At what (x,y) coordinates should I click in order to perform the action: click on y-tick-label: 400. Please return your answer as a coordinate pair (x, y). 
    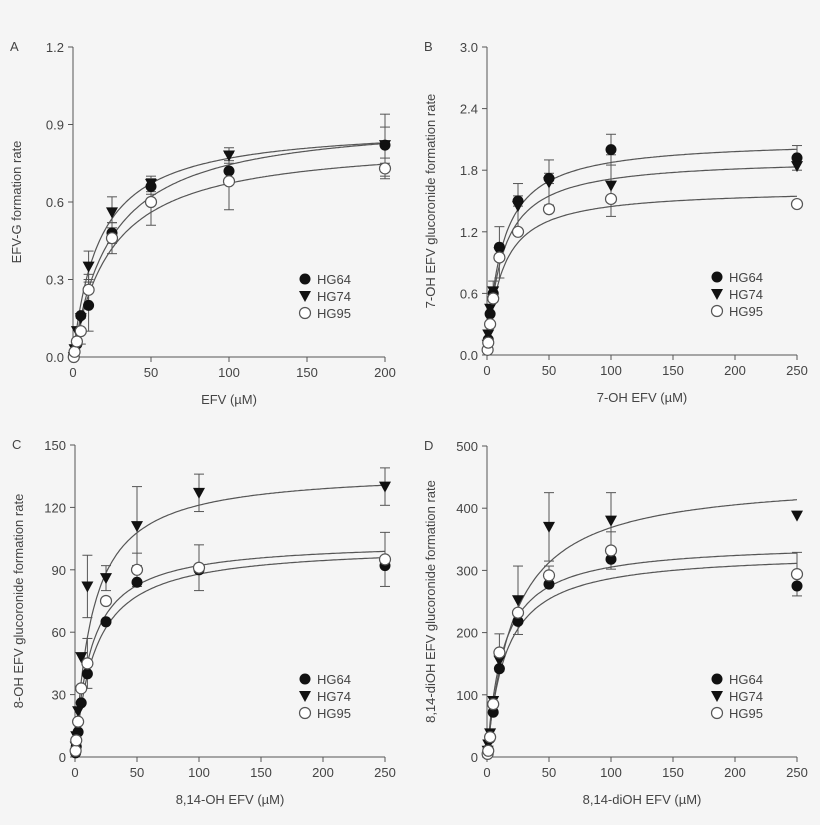
    Looking at the image, I should click on (467, 508).